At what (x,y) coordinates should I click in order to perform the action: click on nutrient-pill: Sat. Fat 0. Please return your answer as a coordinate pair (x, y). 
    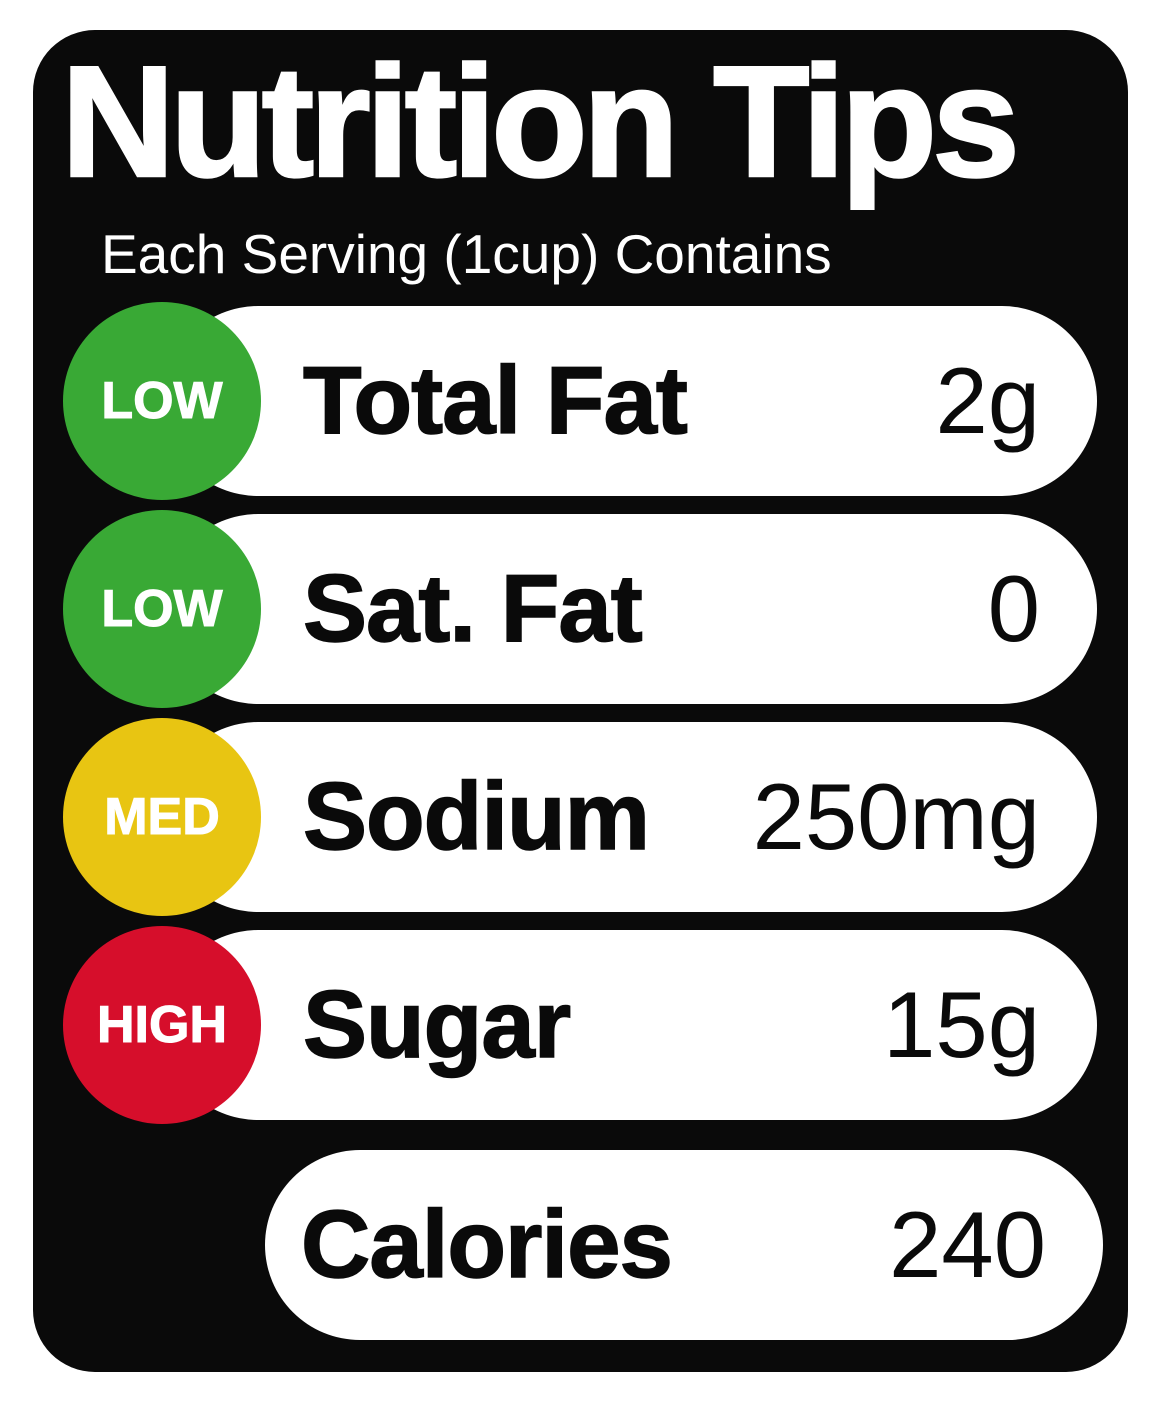
    Looking at the image, I should click on (630, 609).